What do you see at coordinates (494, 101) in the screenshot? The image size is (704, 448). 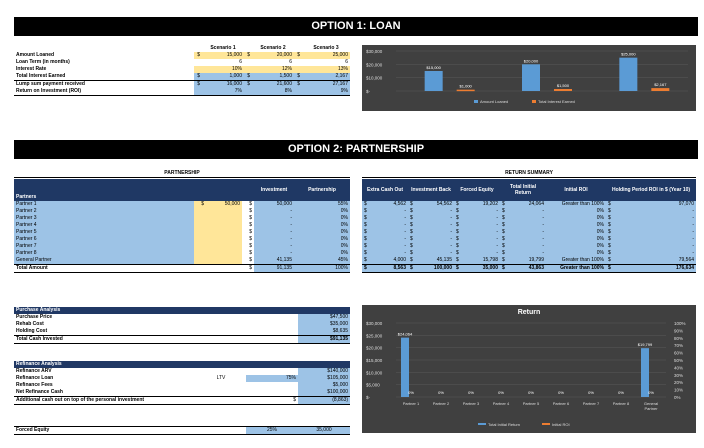 I see `legend-label: Amount Loaned` at bounding box center [494, 101].